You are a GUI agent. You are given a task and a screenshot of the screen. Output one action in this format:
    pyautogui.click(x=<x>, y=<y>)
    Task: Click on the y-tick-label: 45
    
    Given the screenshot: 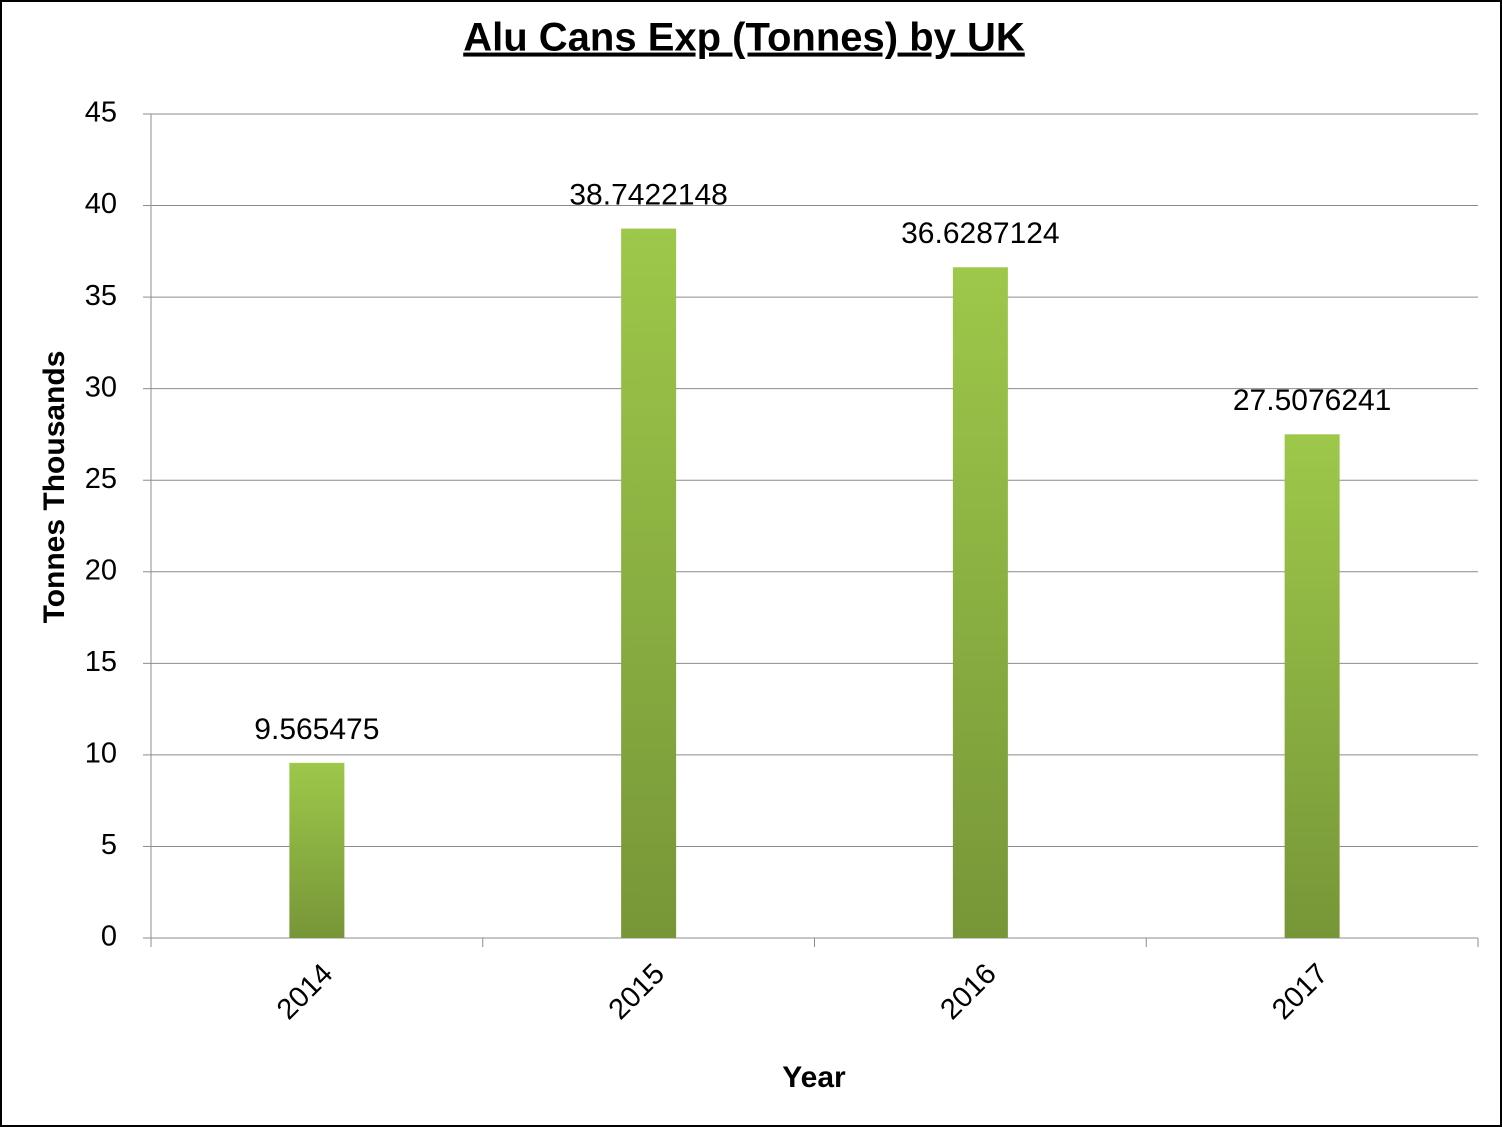 What is the action you would take?
    pyautogui.click(x=101, y=113)
    